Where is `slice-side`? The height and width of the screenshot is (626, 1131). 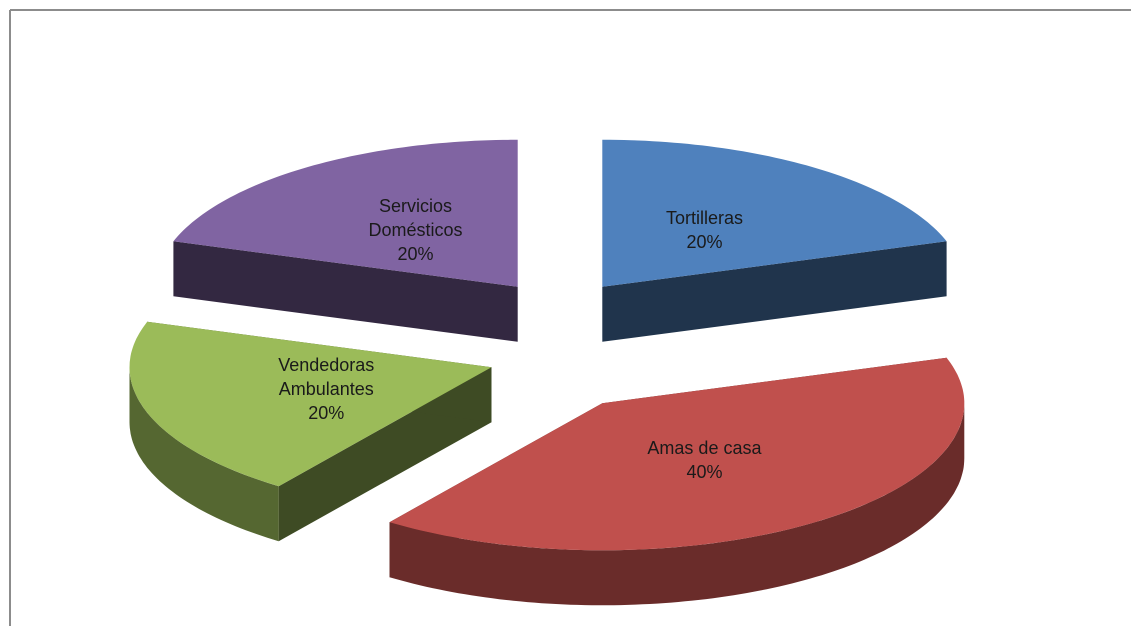 slice-side is located at coordinates (204, 454).